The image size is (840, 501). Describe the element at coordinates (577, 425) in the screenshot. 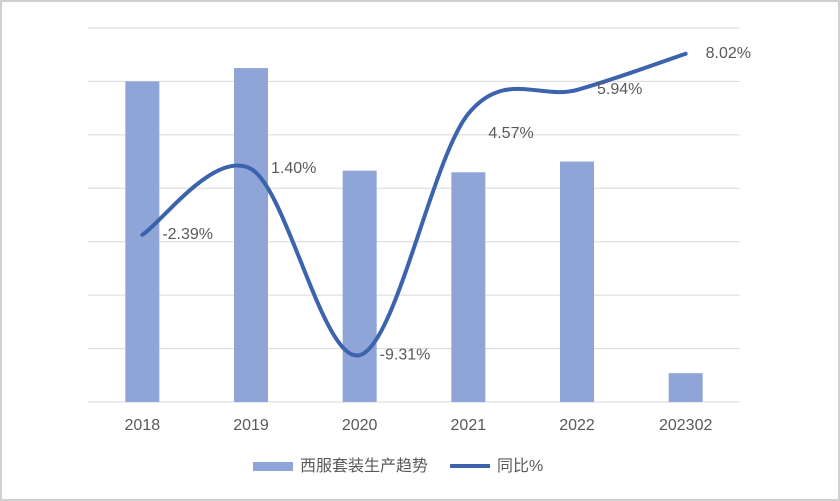

I see `x-tick-label: 2022` at that location.